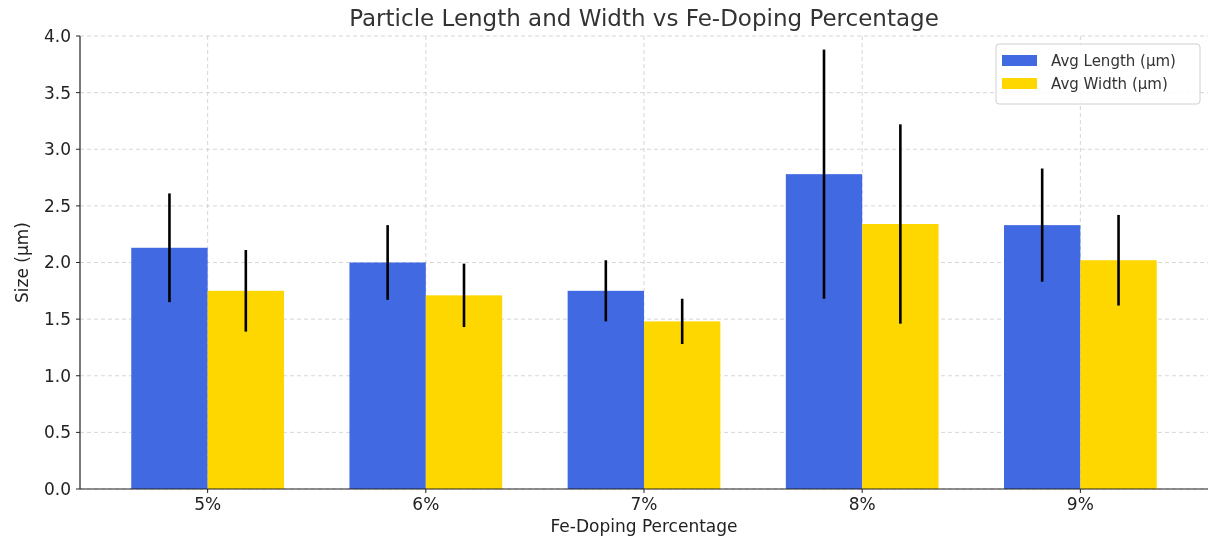  Describe the element at coordinates (1080, 504) in the screenshot. I see `x-tick-label: 9%` at that location.